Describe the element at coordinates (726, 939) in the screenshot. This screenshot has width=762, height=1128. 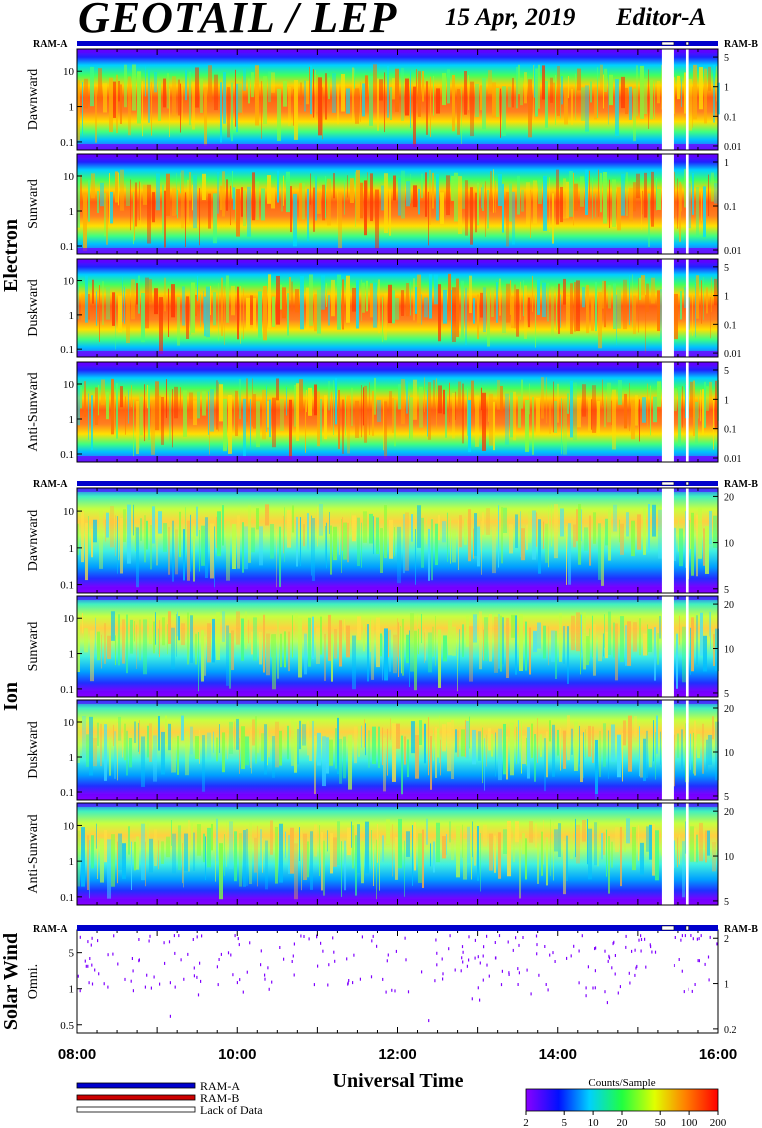
I see `right-tick-label: 2` at that location.